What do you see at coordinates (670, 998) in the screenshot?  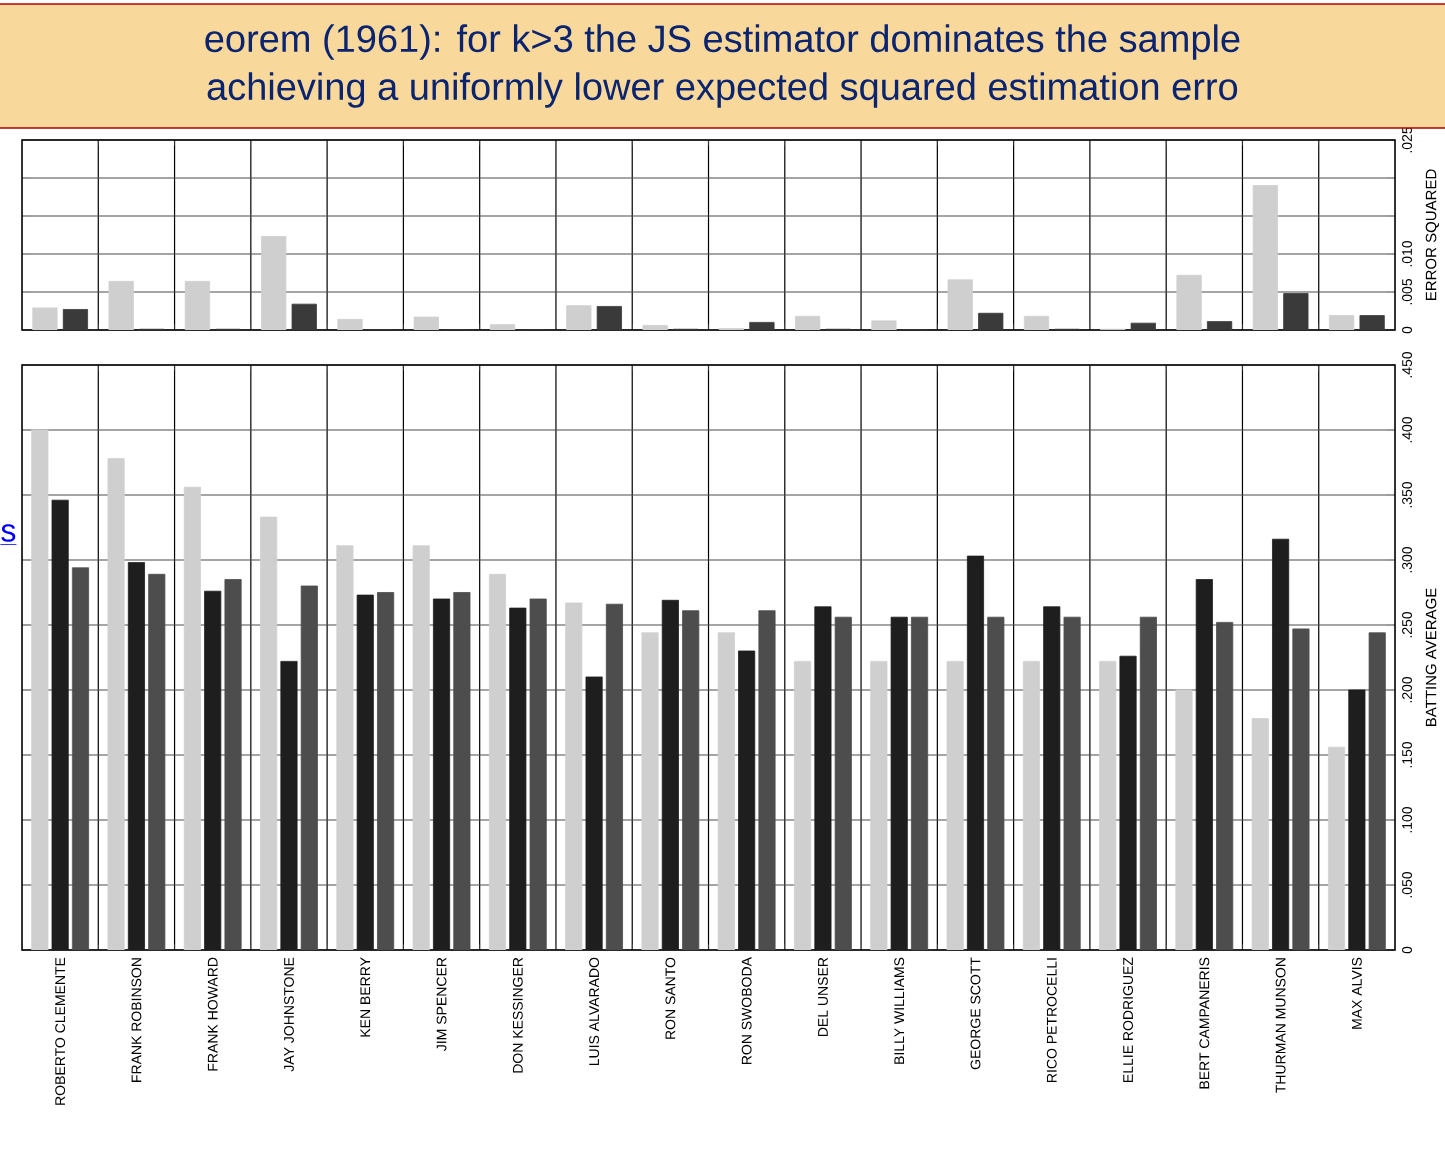 I see `x-tick-label: RON SANTO` at bounding box center [670, 998].